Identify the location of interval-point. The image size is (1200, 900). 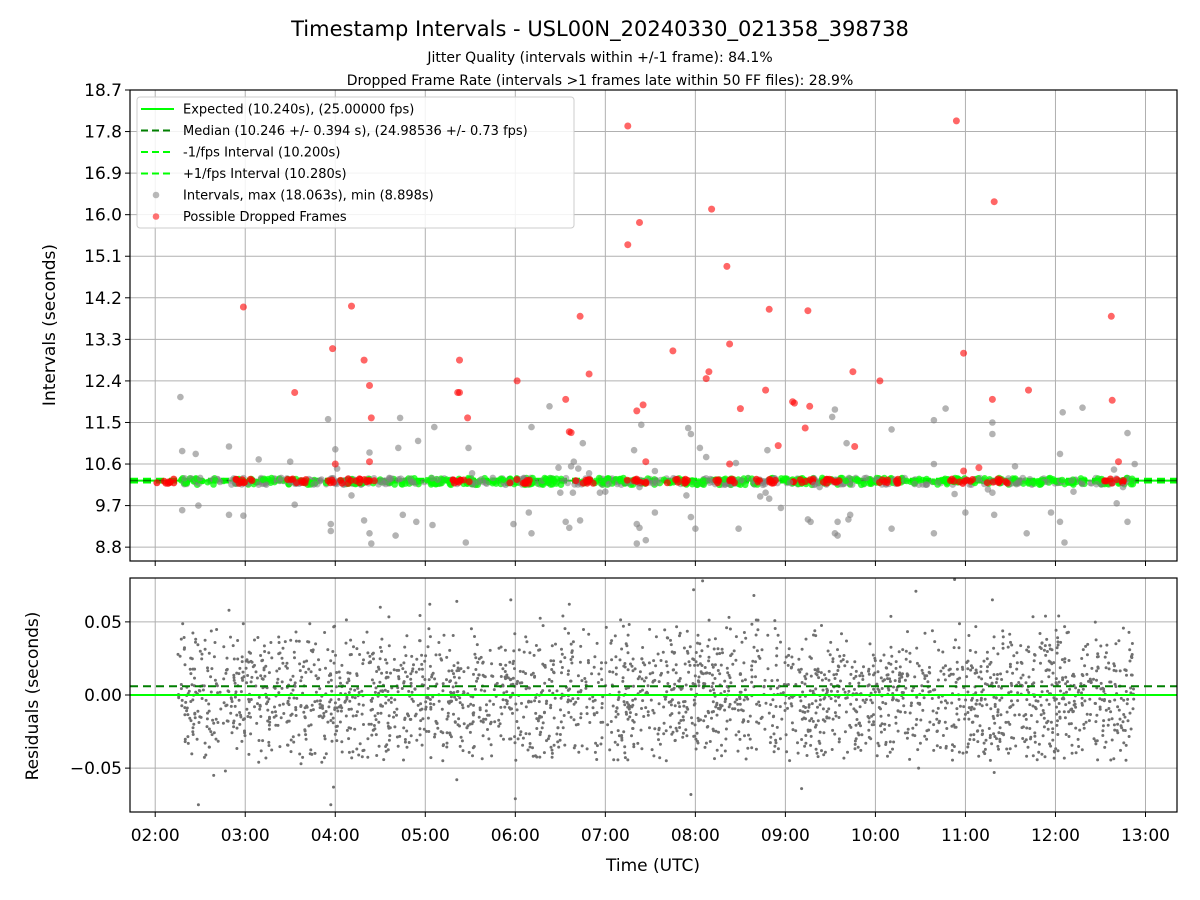
(401, 479).